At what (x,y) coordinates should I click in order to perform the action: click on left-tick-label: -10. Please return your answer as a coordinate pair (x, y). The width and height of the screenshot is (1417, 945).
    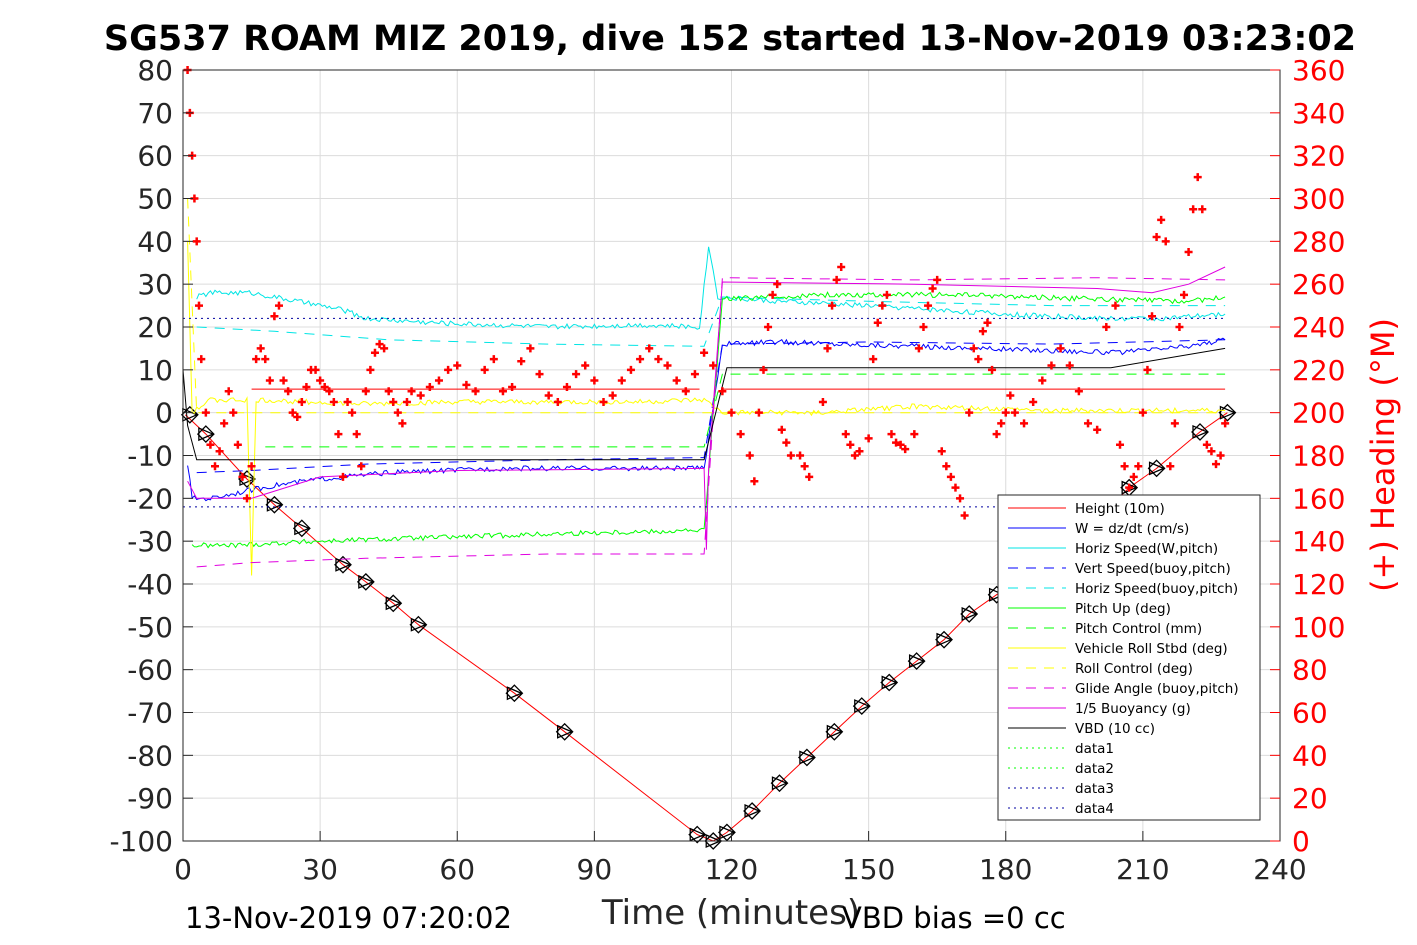
    Looking at the image, I should click on (150, 456).